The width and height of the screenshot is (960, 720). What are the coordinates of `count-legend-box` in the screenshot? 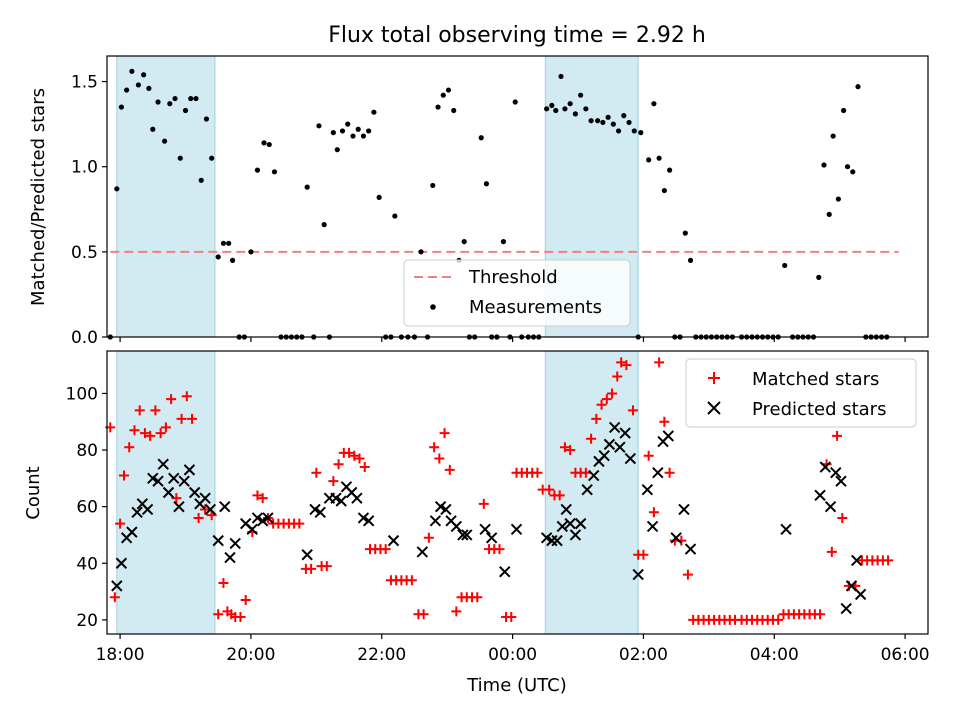 It's located at (801, 393).